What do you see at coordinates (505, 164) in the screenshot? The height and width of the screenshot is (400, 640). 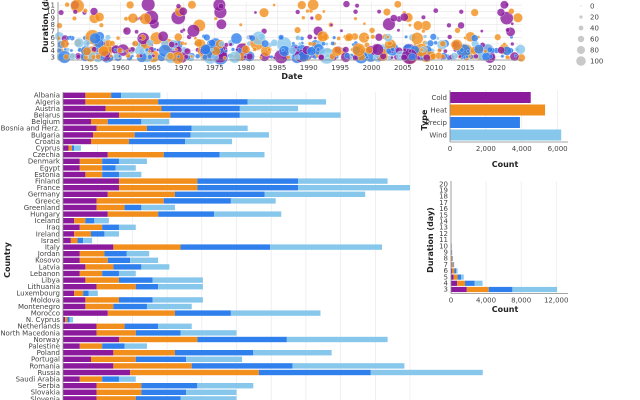 I see `type-x-axis-label: Count` at bounding box center [505, 164].